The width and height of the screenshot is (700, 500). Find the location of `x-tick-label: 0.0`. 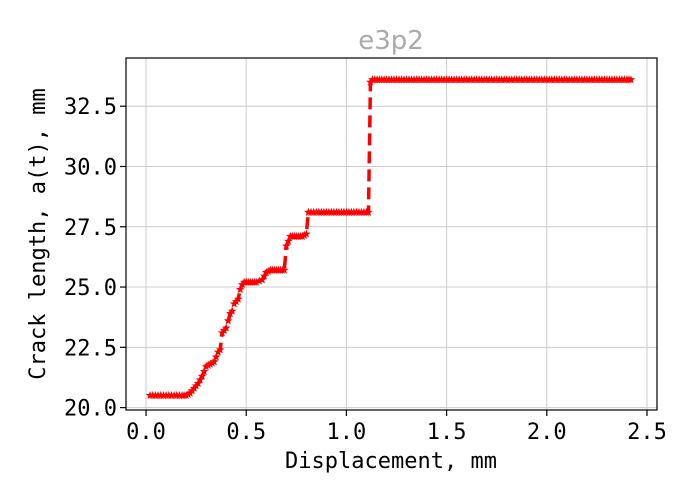

x-tick-label: 0.0 is located at coordinates (146, 432).